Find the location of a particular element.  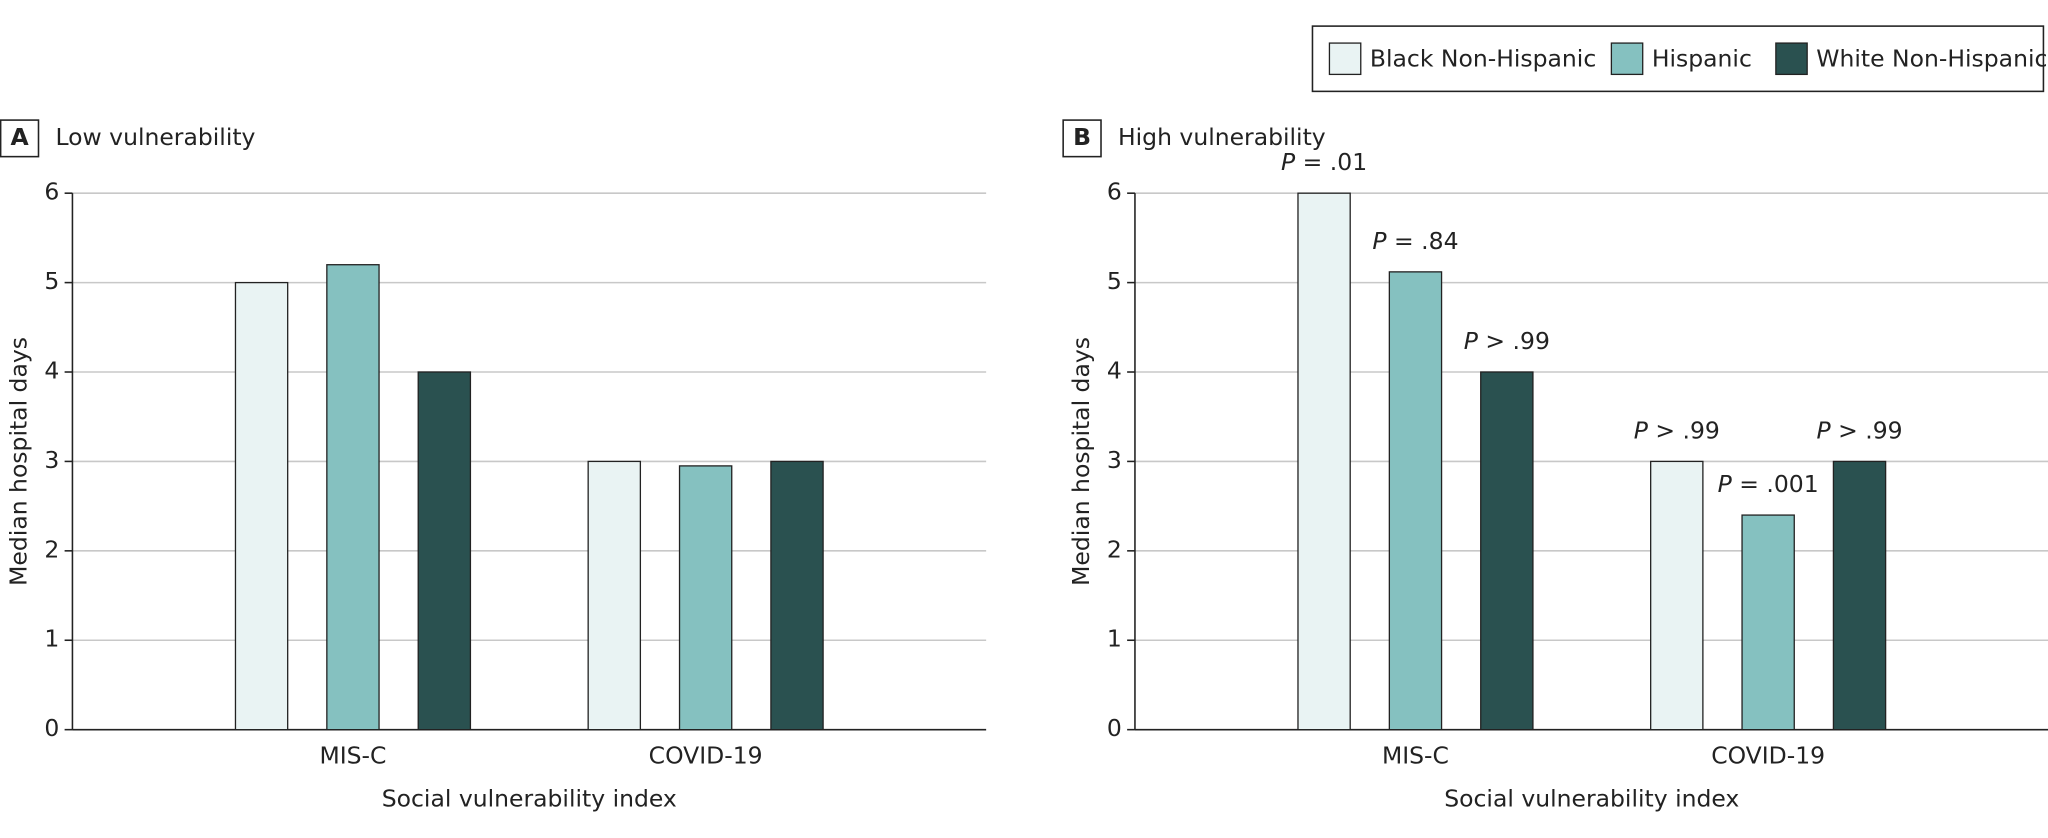

legend-box is located at coordinates (1678, 59).